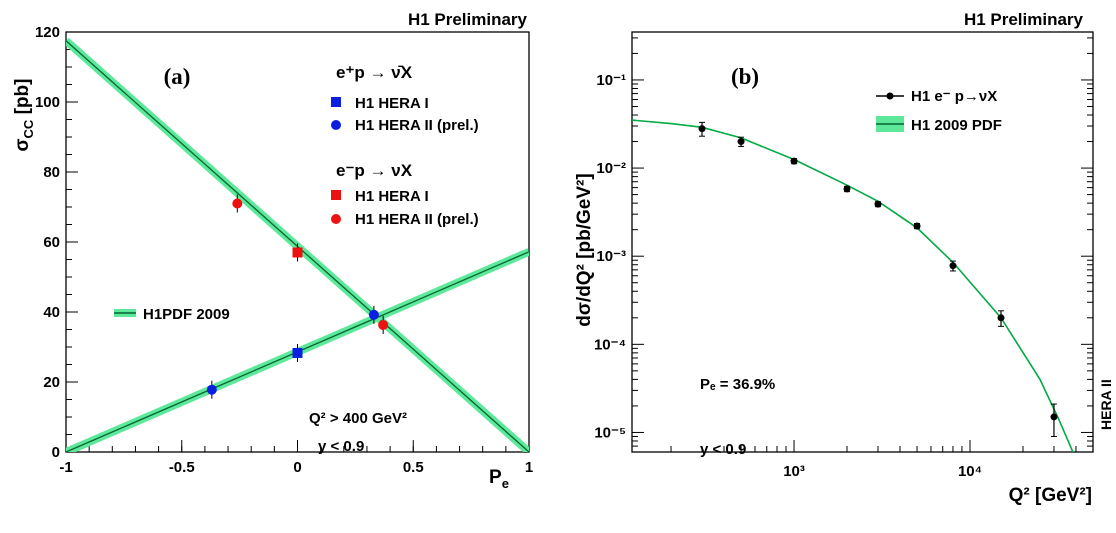 This screenshot has width=1116, height=533. What do you see at coordinates (336, 125) in the screenshot?
I see `legend-a-marker-circle-blue` at bounding box center [336, 125].